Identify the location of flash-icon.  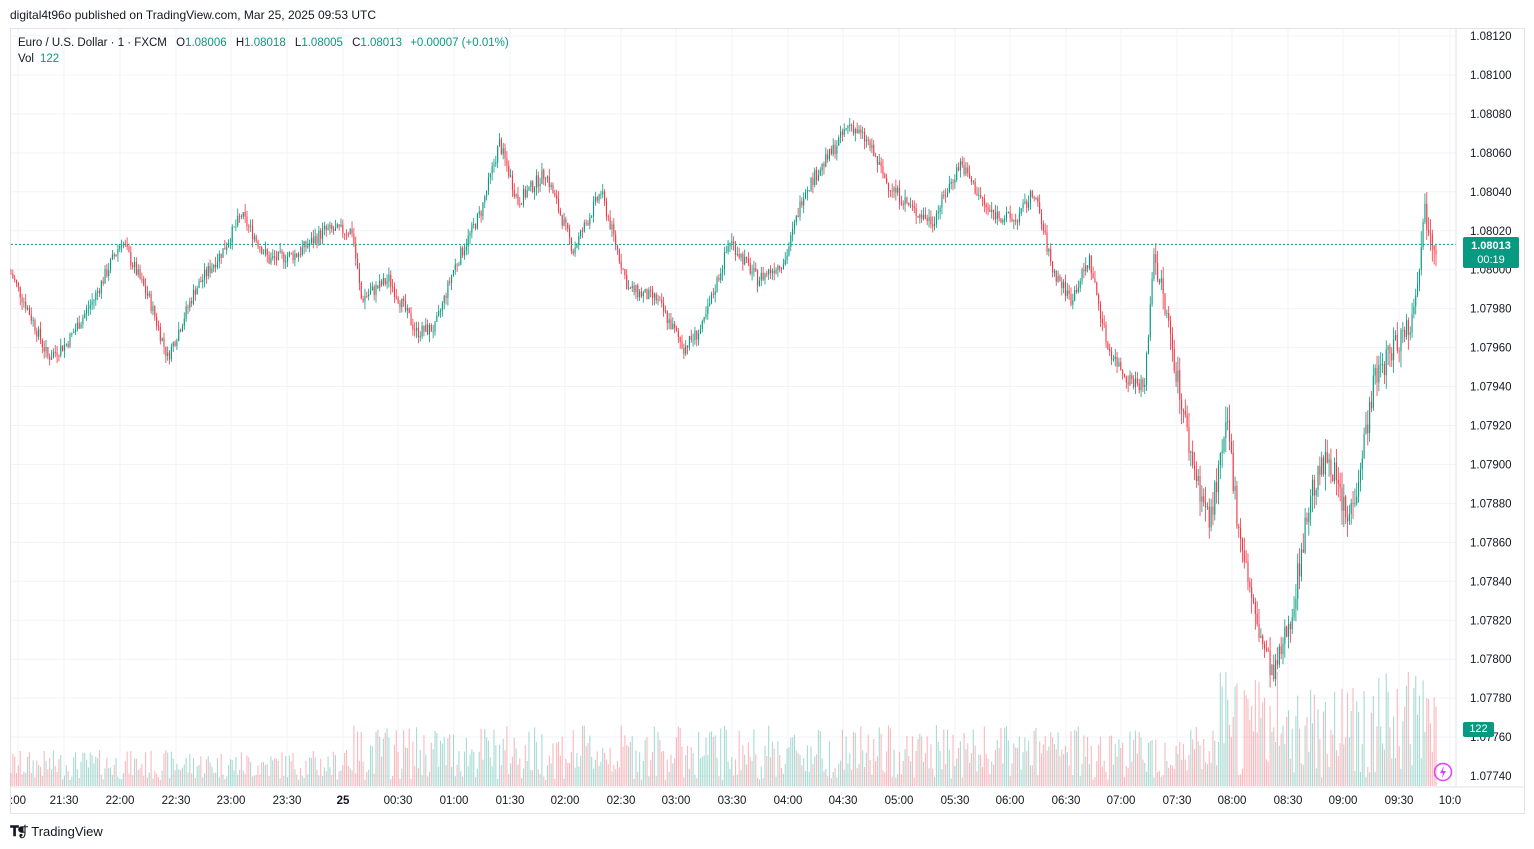
(1443, 772).